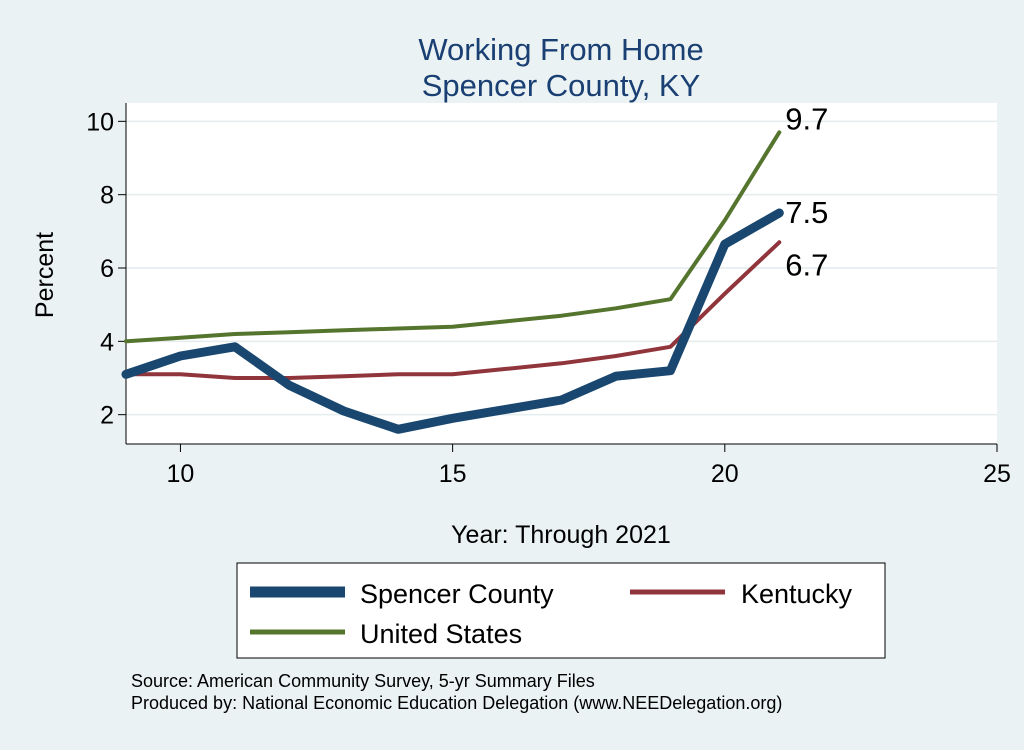 The image size is (1024, 750). I want to click on end-label-kentucky: 6.7, so click(806, 264).